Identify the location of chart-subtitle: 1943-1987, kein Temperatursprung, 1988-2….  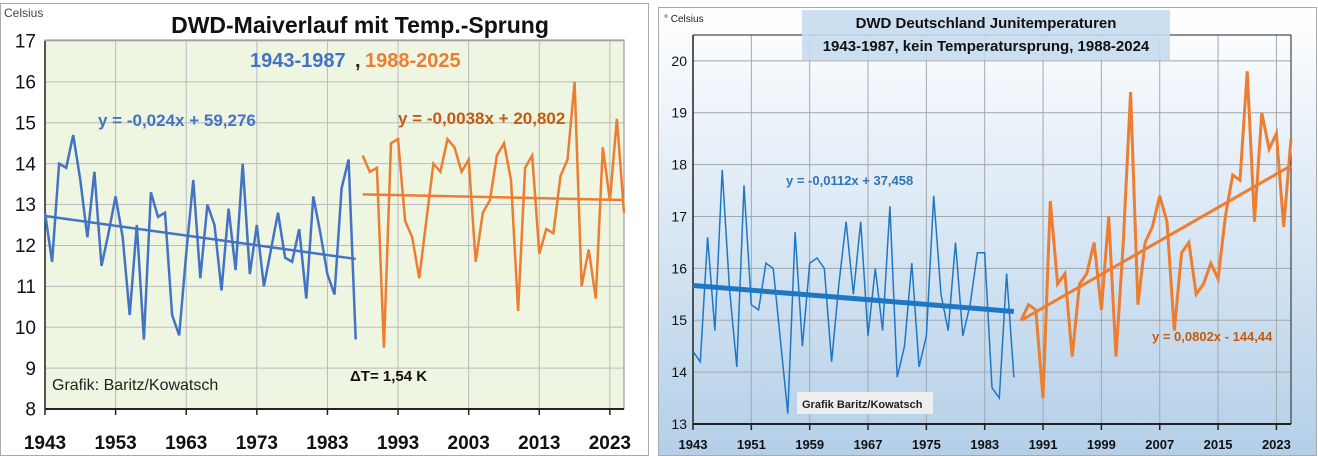
(986, 46).